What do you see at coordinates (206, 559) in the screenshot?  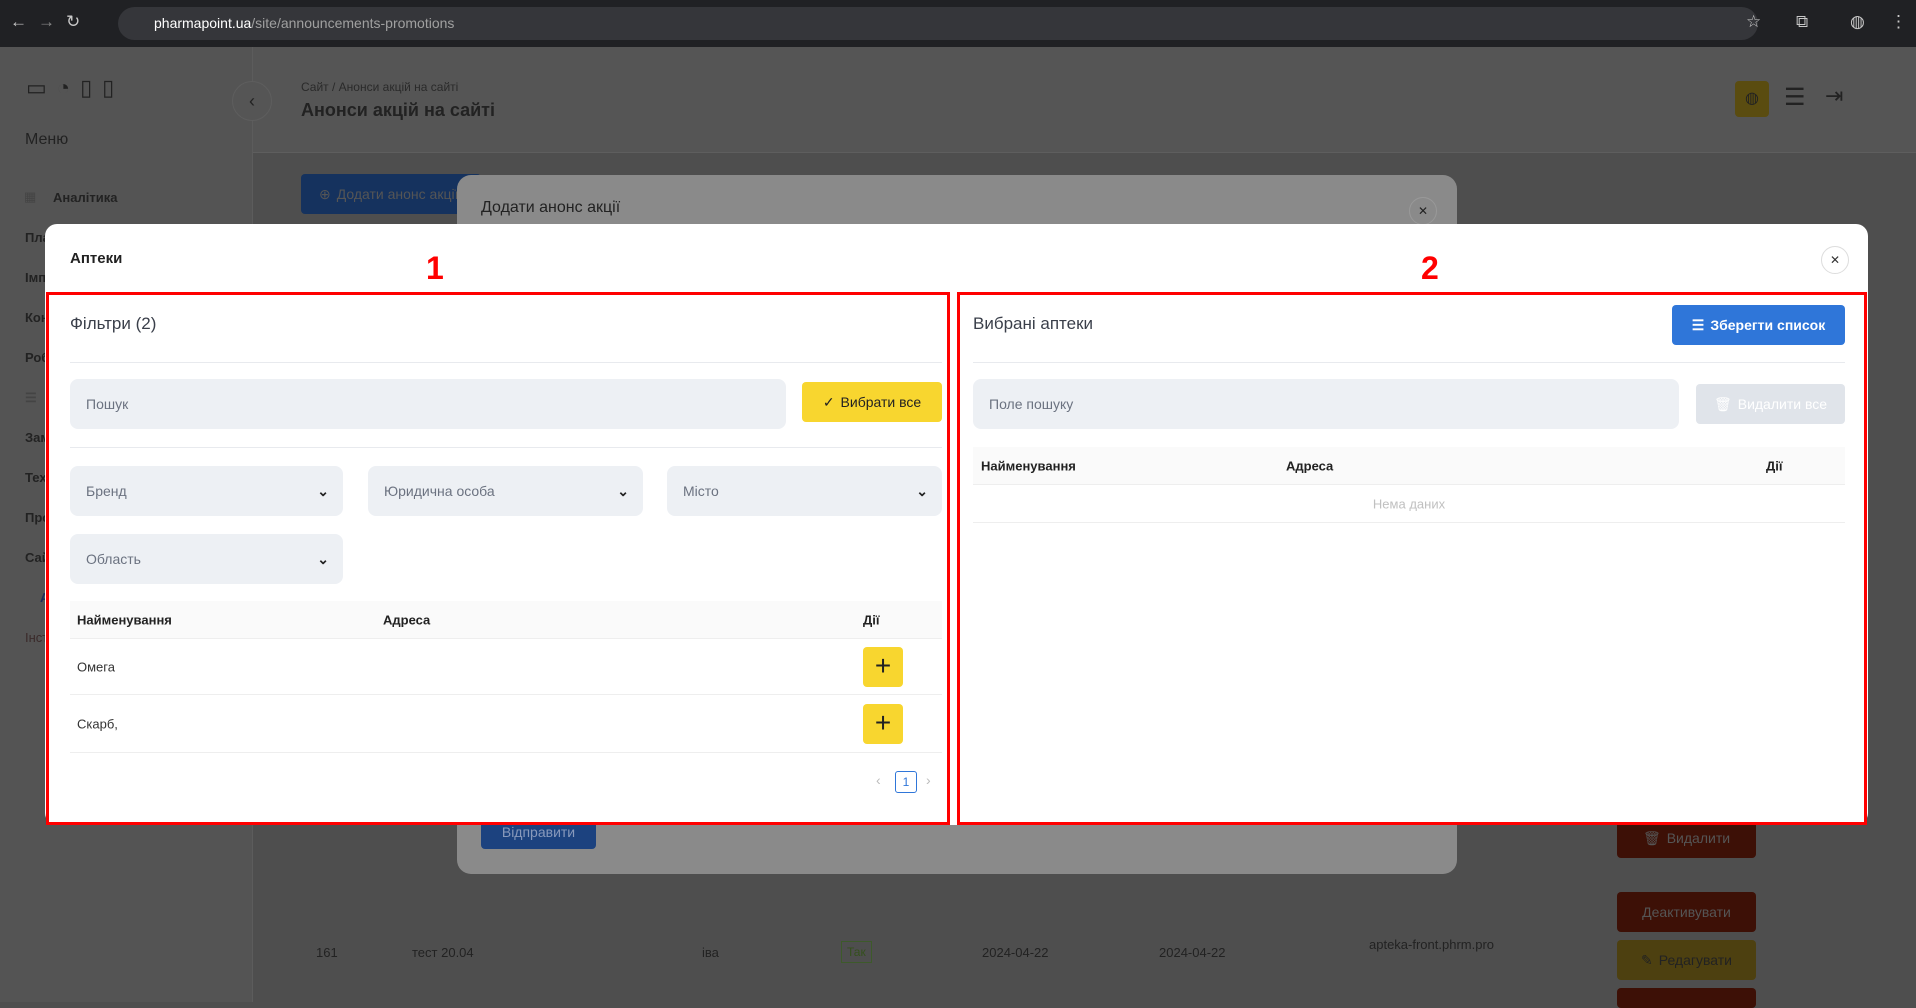 I see `region-select: Область ⌄` at bounding box center [206, 559].